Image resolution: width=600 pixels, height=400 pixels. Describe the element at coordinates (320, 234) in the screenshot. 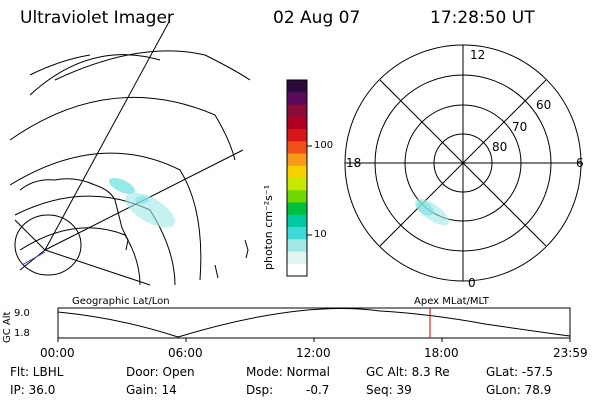

I see `colorbar-tick-10: 10` at that location.